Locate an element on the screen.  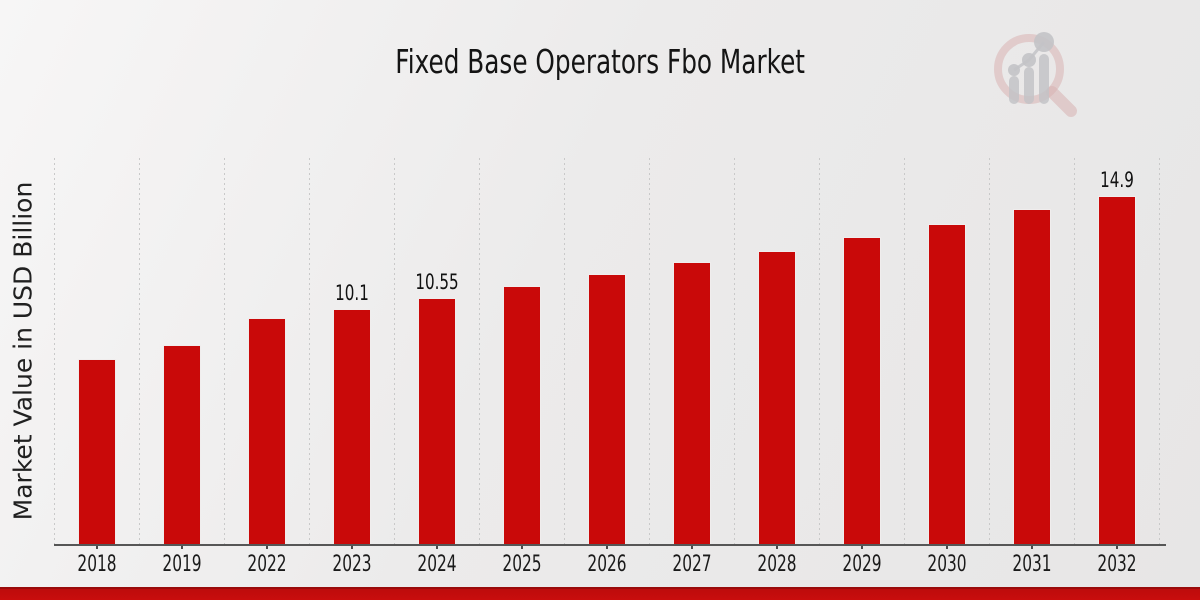
x-tick-label-2028: 2028 is located at coordinates (776, 564).